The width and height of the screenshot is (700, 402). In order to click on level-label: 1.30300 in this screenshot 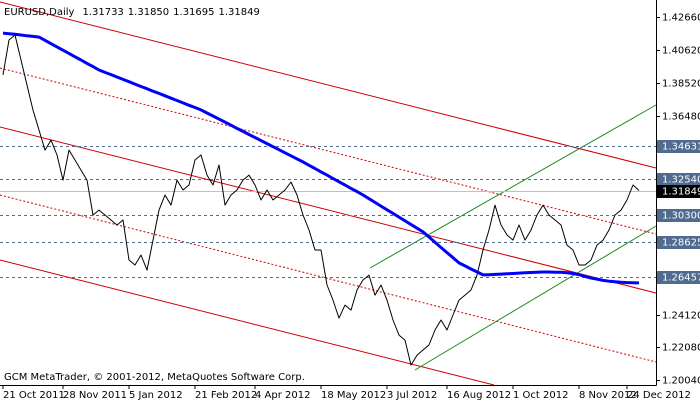, I will do `click(681, 216)`.